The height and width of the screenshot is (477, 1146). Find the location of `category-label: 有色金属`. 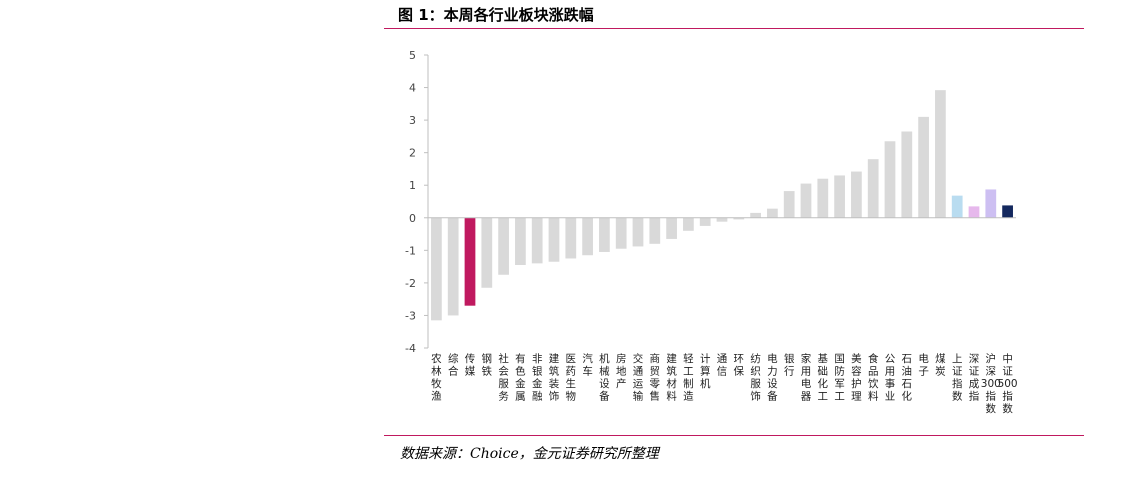

category-label: 有色金属 is located at coordinates (520, 377).